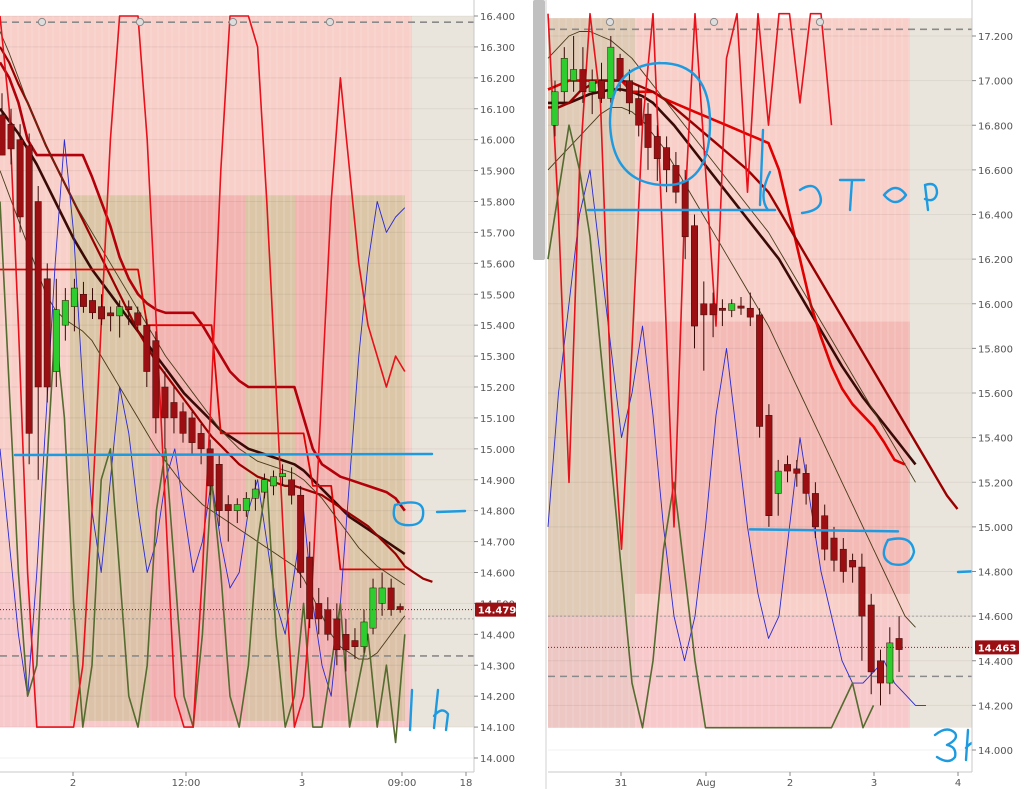 The width and height of the screenshot is (1024, 789). I want to click on price-axis-tick-label: 15.900, so click(497, 172).